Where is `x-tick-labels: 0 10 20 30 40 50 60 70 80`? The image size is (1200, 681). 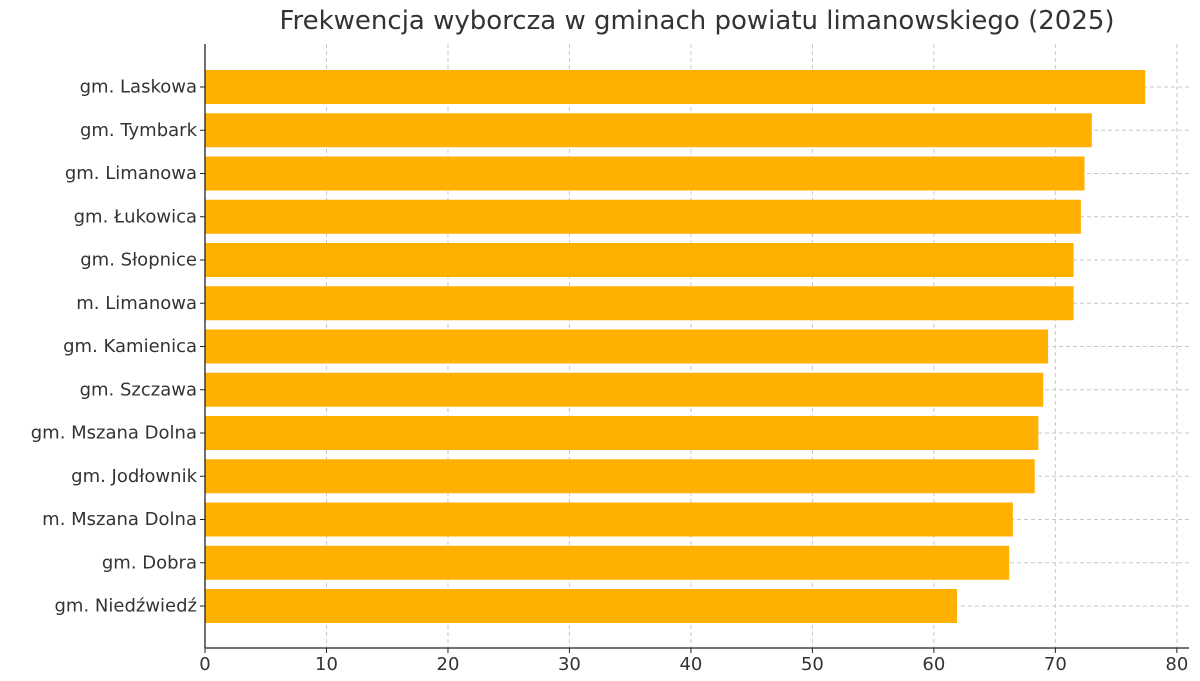 x-tick-labels: 0 10 20 30 40 50 60 70 80 is located at coordinates (693, 664).